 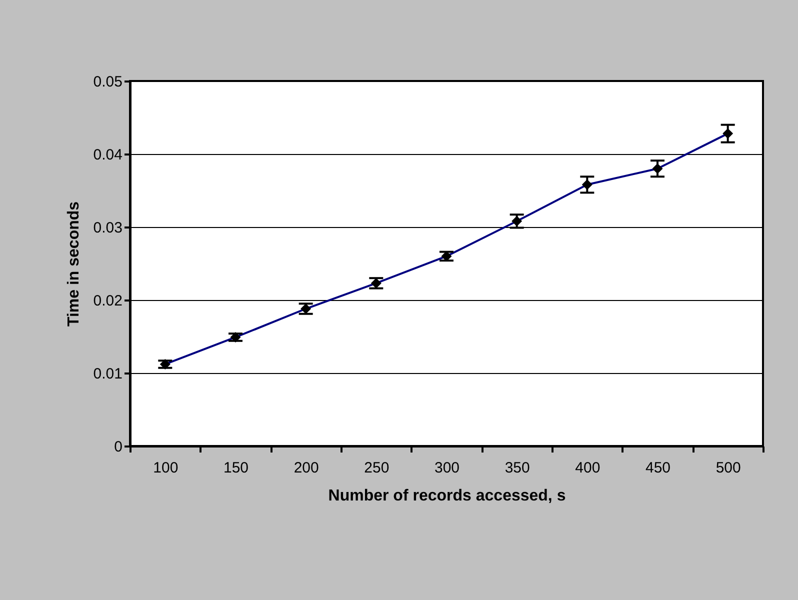 What do you see at coordinates (447, 468) in the screenshot?
I see `x-tick-label: 300` at bounding box center [447, 468].